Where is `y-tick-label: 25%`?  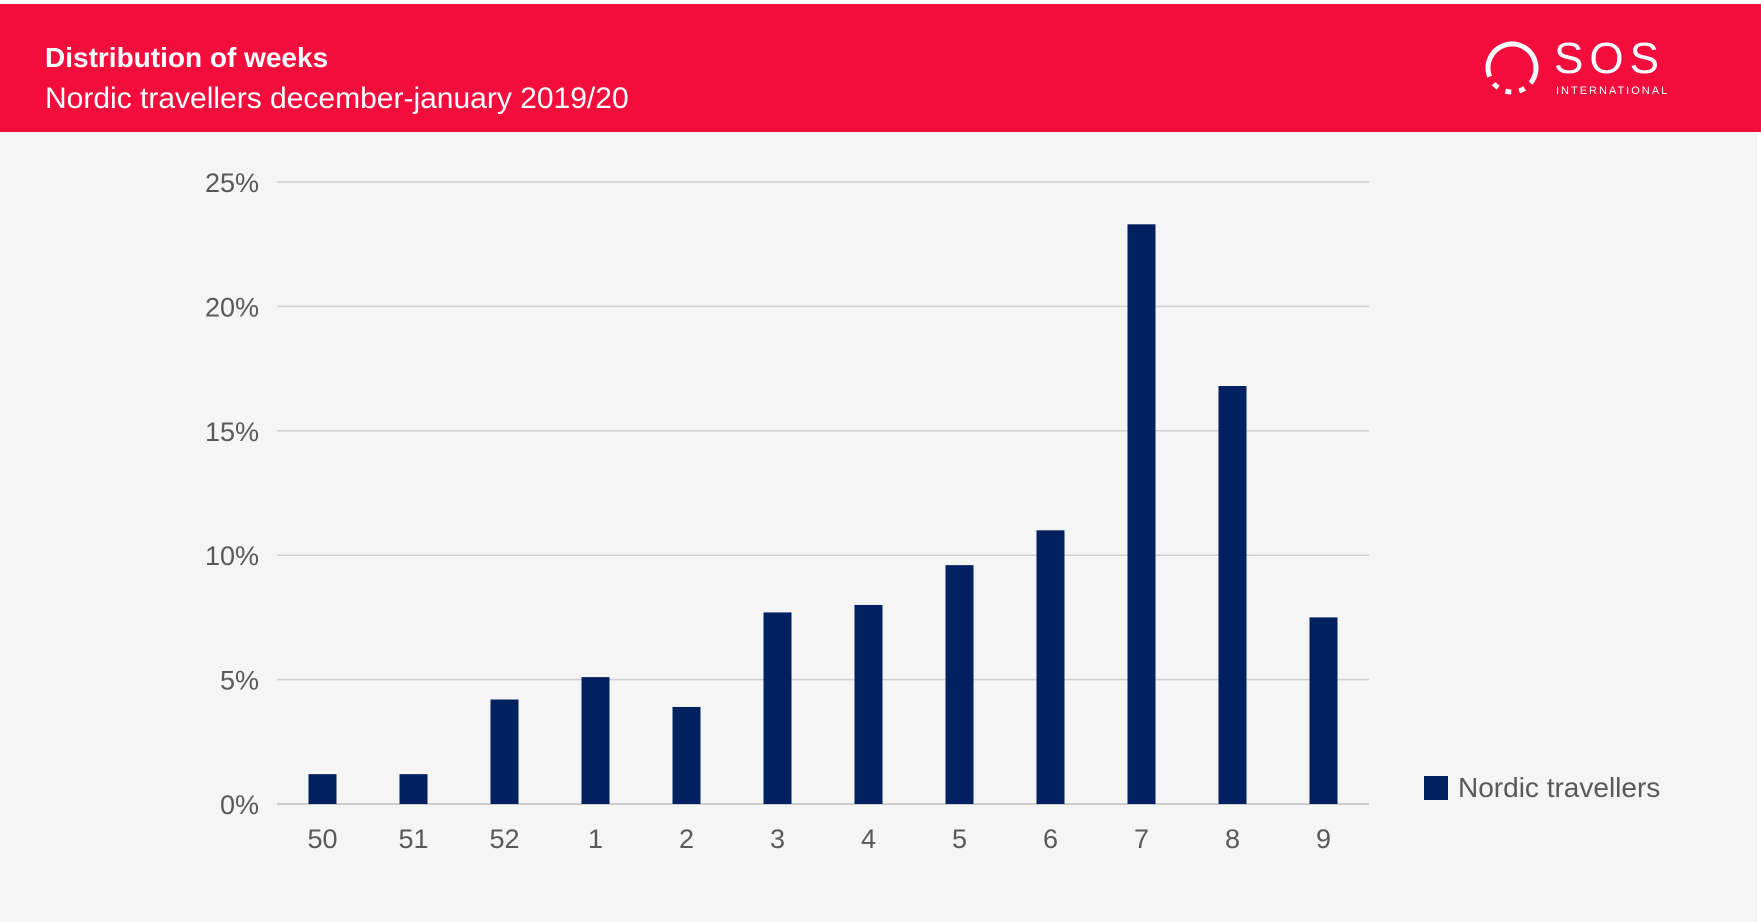
y-tick-label: 25% is located at coordinates (232, 183).